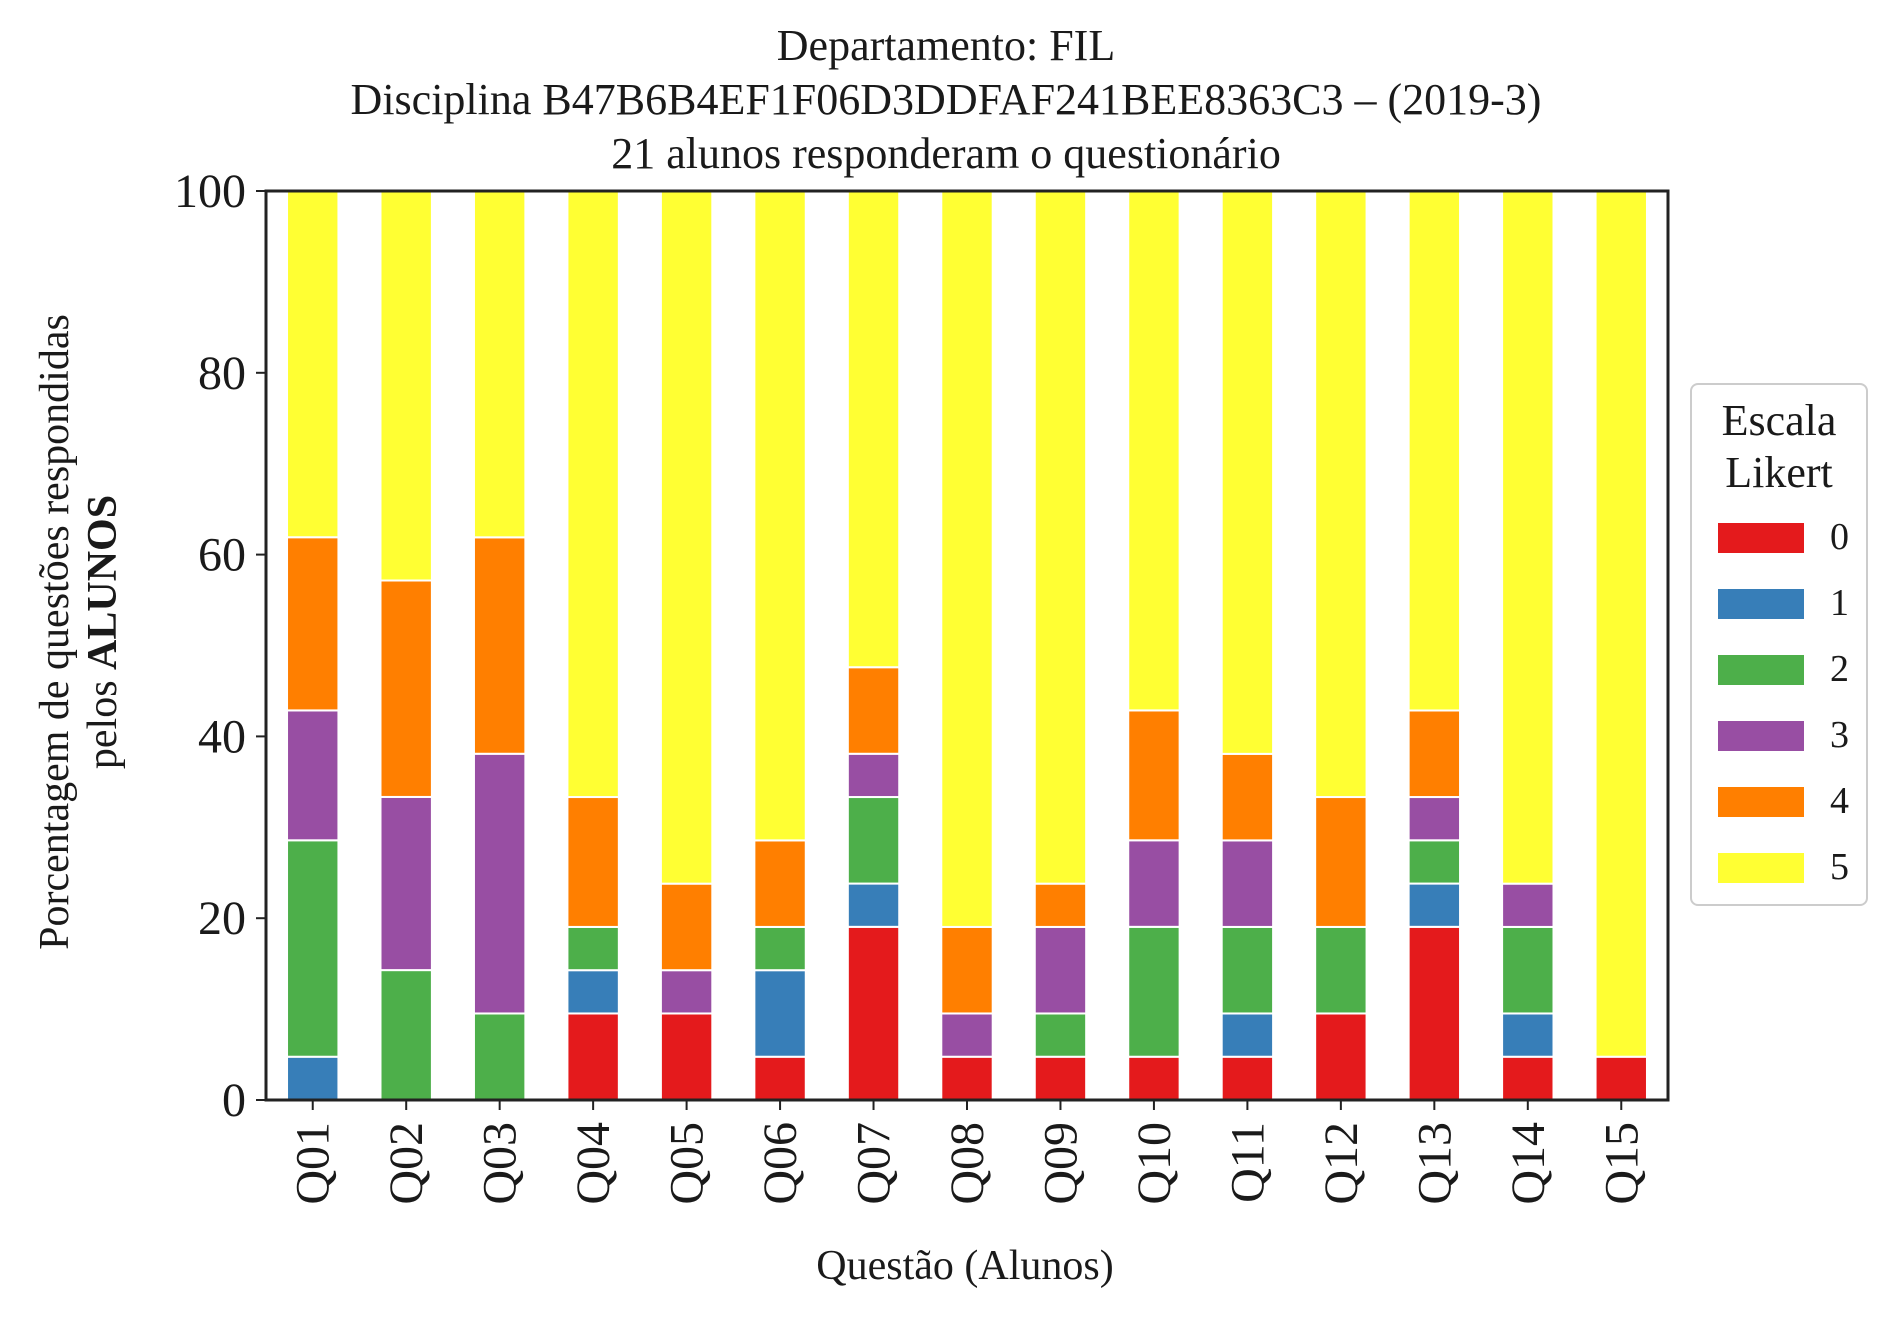  Describe the element at coordinates (222, 555) in the screenshot. I see `y-tick-label: 60` at that location.